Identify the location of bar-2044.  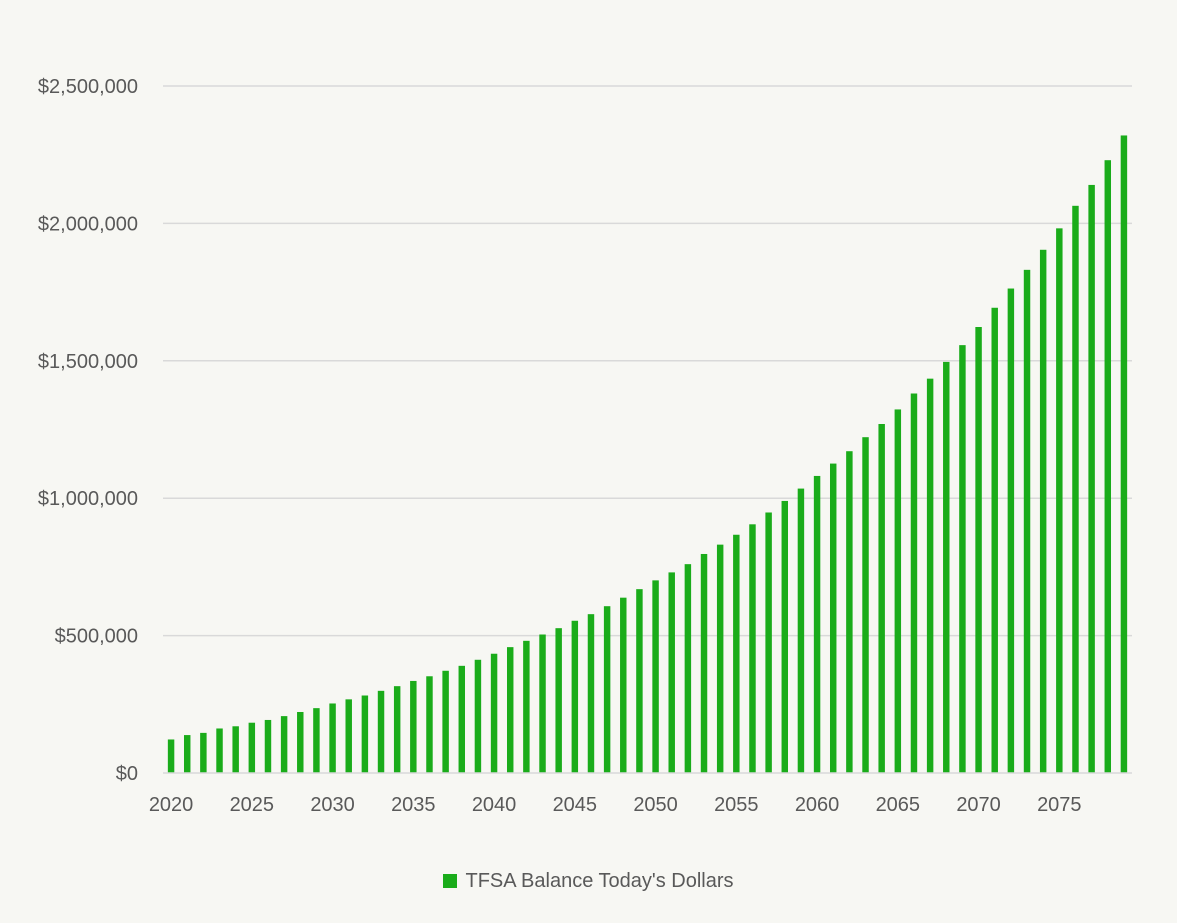
(558, 700).